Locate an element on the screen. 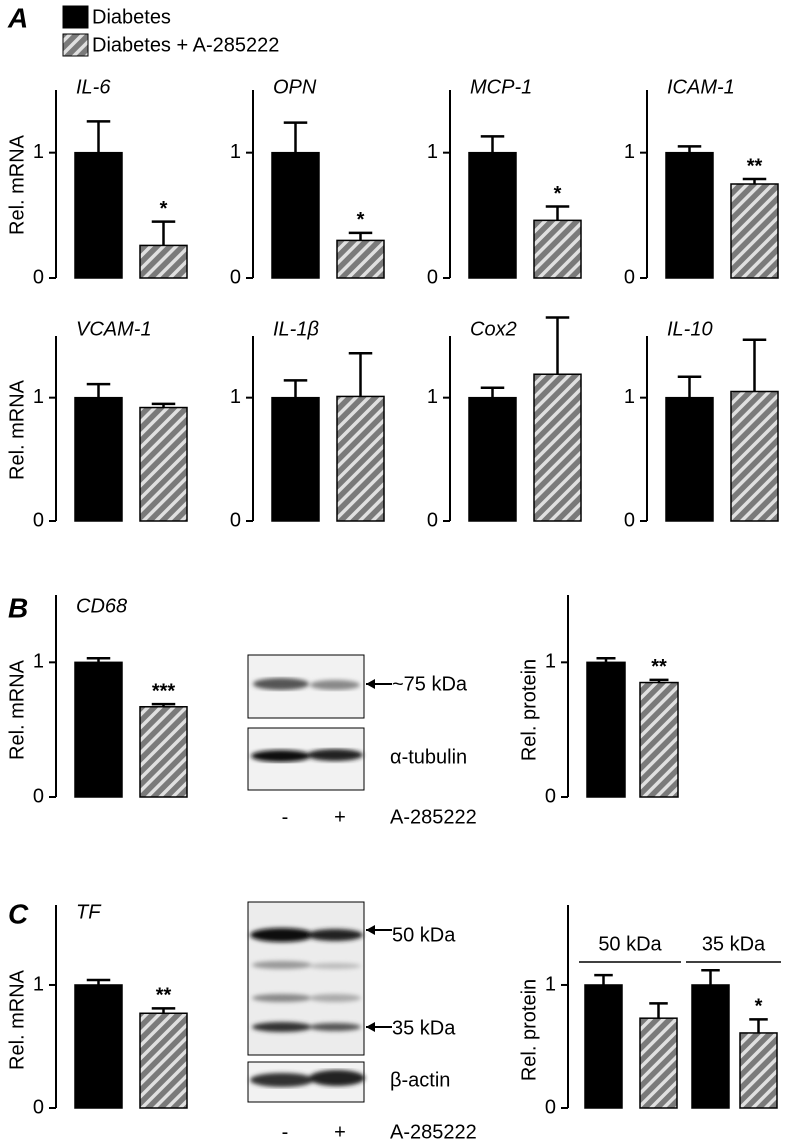 The image size is (793, 1148). chart-title: OPN is located at coordinates (295, 87).